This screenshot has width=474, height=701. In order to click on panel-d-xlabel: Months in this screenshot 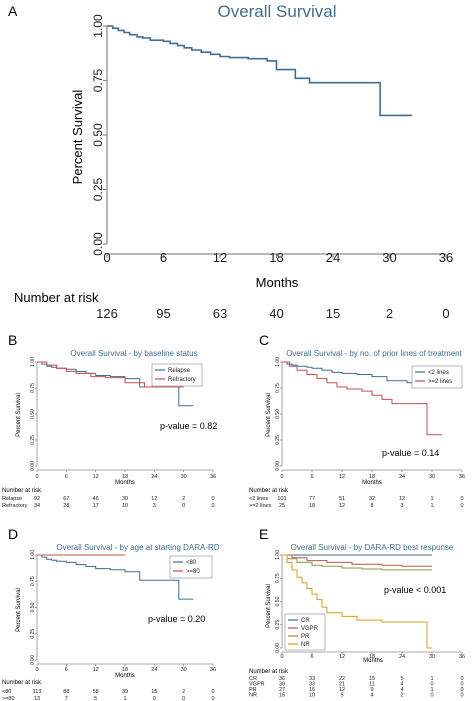, I will do `click(125, 676)`.